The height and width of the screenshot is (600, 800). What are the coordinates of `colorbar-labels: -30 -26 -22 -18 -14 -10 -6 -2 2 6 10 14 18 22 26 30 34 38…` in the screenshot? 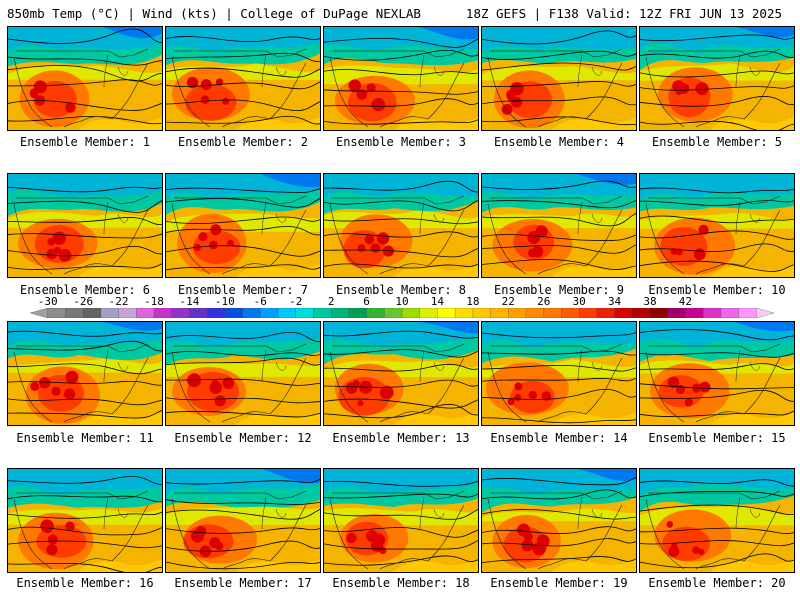 It's located at (400, 302).